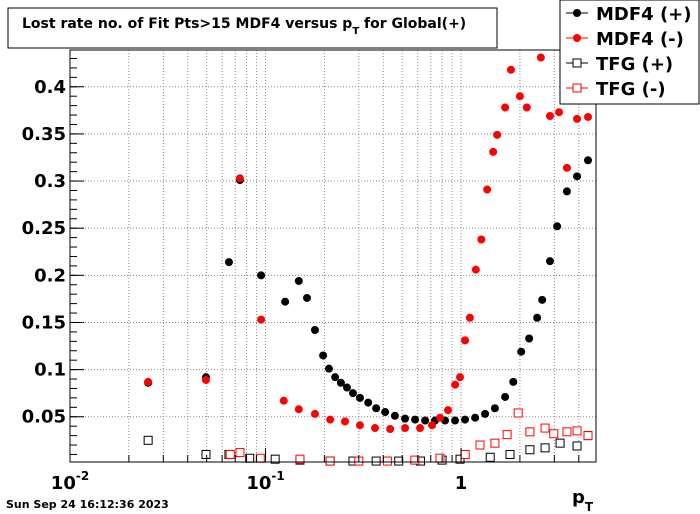 This screenshot has height=514, width=700. I want to click on legend-label: MDF4 (-), so click(640, 39).